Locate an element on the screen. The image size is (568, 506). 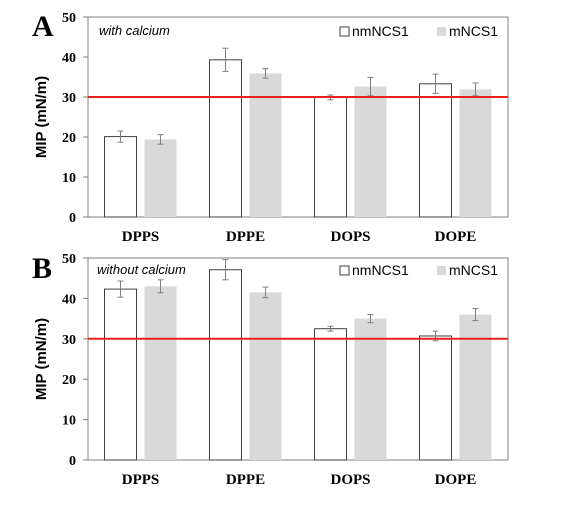
panel-title: without calcium is located at coordinates (141, 269).